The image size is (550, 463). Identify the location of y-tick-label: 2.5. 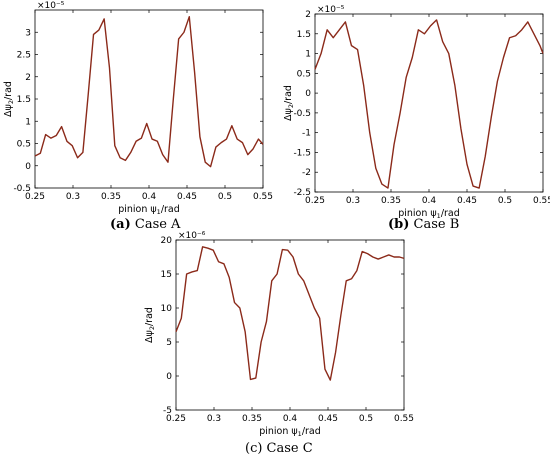
(24, 56).